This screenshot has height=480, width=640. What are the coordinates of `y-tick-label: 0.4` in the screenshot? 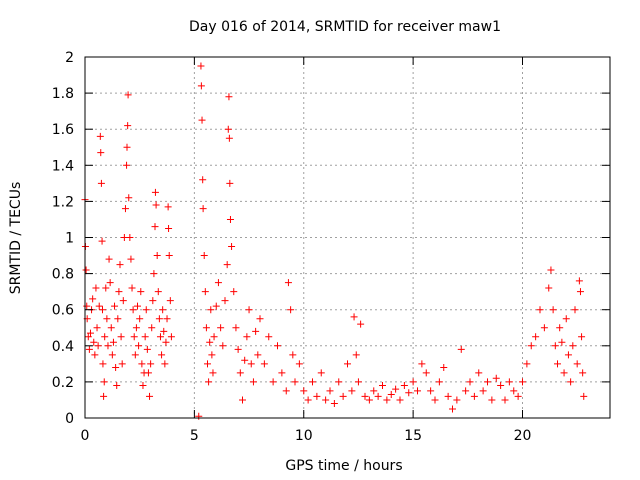 It's located at (63, 347).